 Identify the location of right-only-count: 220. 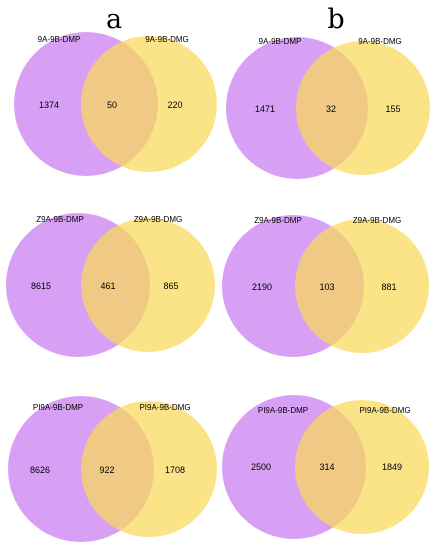
(174, 105).